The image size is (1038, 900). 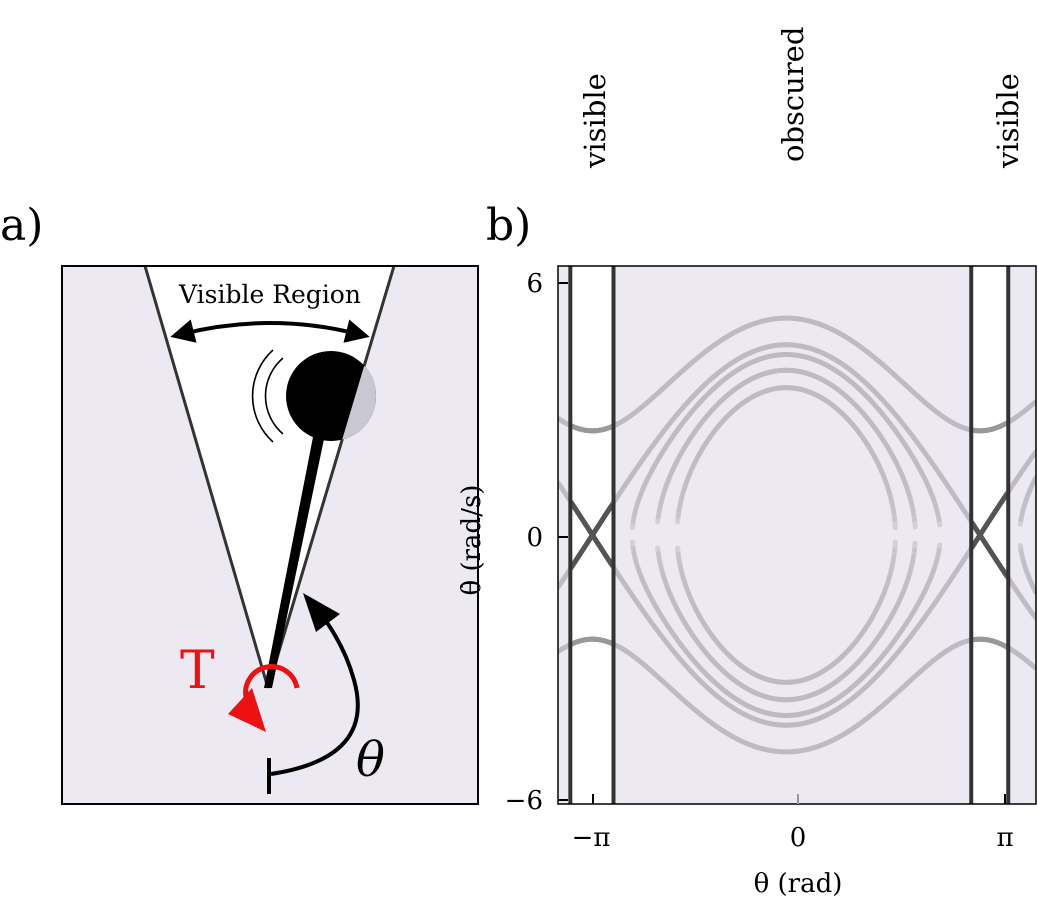 I want to click on panel-b-label: b), so click(x=508, y=225).